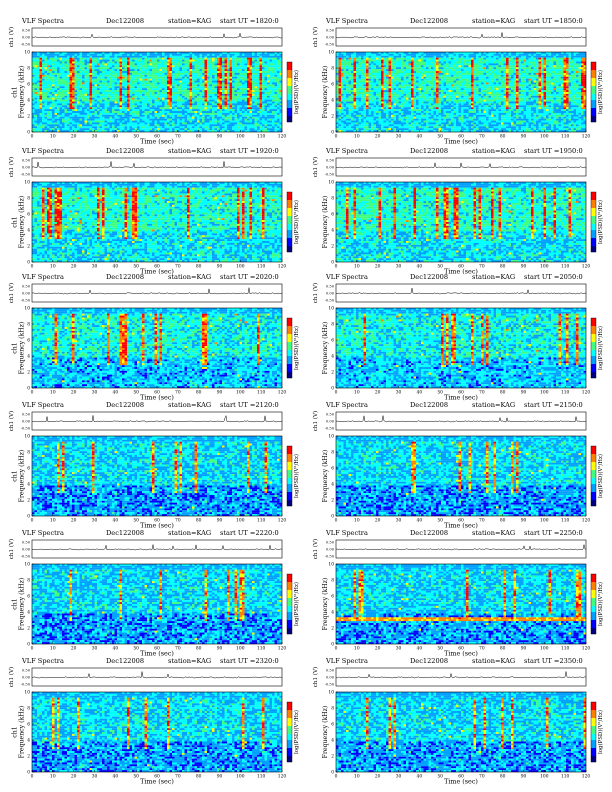 The width and height of the screenshot is (612, 792). What do you see at coordinates (26, 31) in the screenshot?
I see `waveform-tick-label: 0.50` at bounding box center [26, 31].